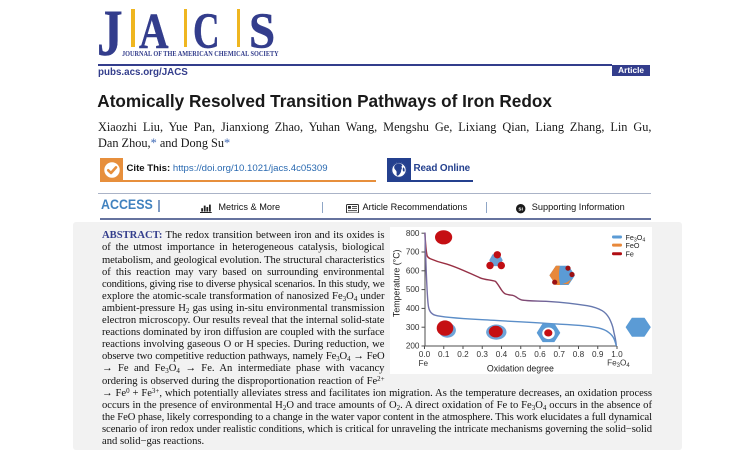 This screenshot has height=450, width=750. Describe the element at coordinates (397, 283) in the screenshot. I see `svg-text: Temperature (°C)` at that location.